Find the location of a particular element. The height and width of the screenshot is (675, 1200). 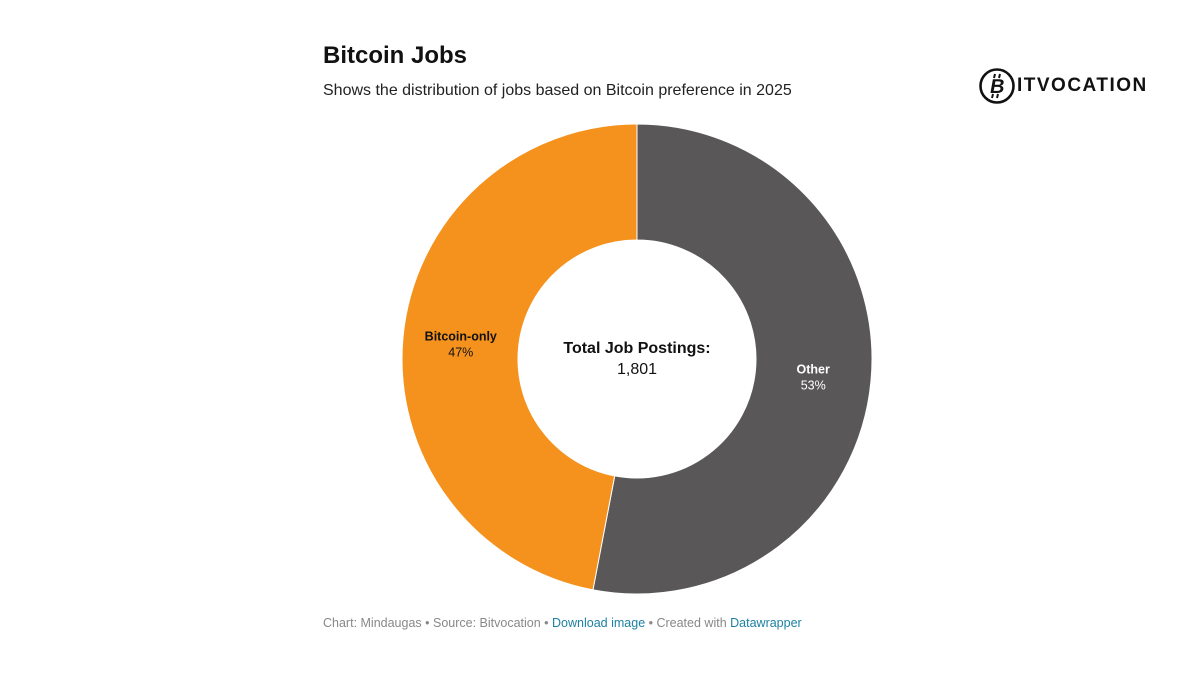

bitcoin-circle-icon: B is located at coordinates (997, 86).